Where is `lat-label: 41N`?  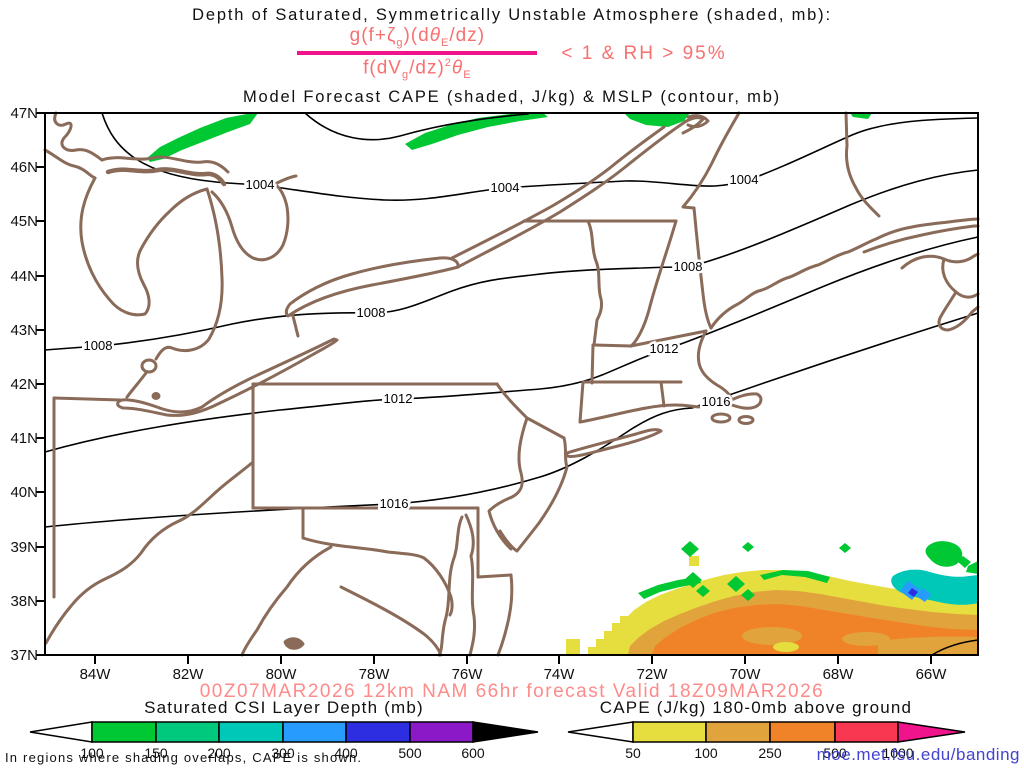
lat-label: 41N is located at coordinates (24, 438).